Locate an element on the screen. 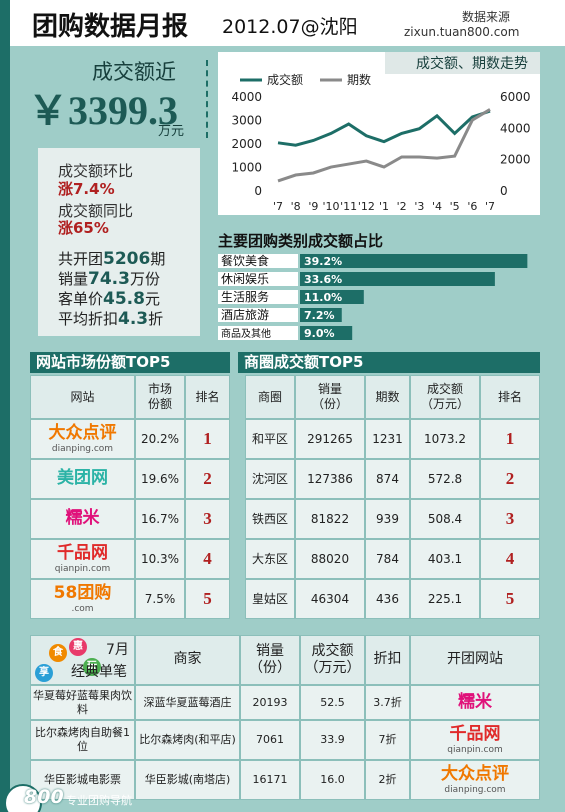 Image resolution: width=565 pixels, height=812 pixels. sales: 7061 is located at coordinates (270, 740).